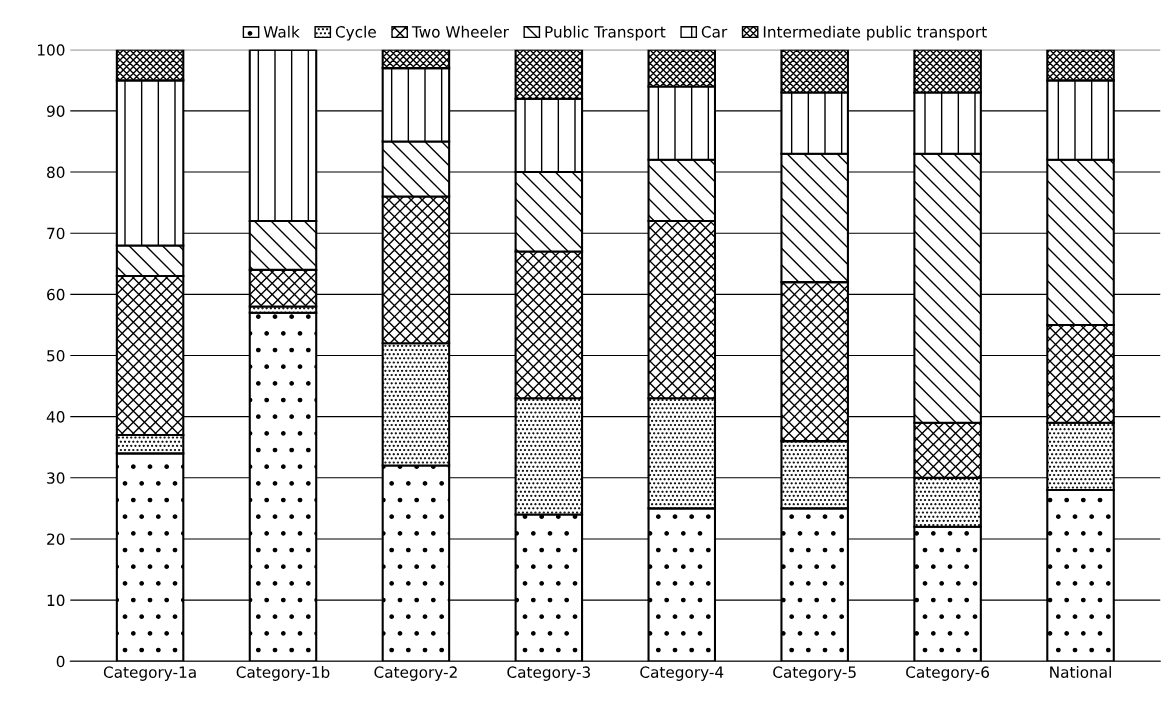  What do you see at coordinates (56, 172) in the screenshot?
I see `y-tick-label: 80` at bounding box center [56, 172].